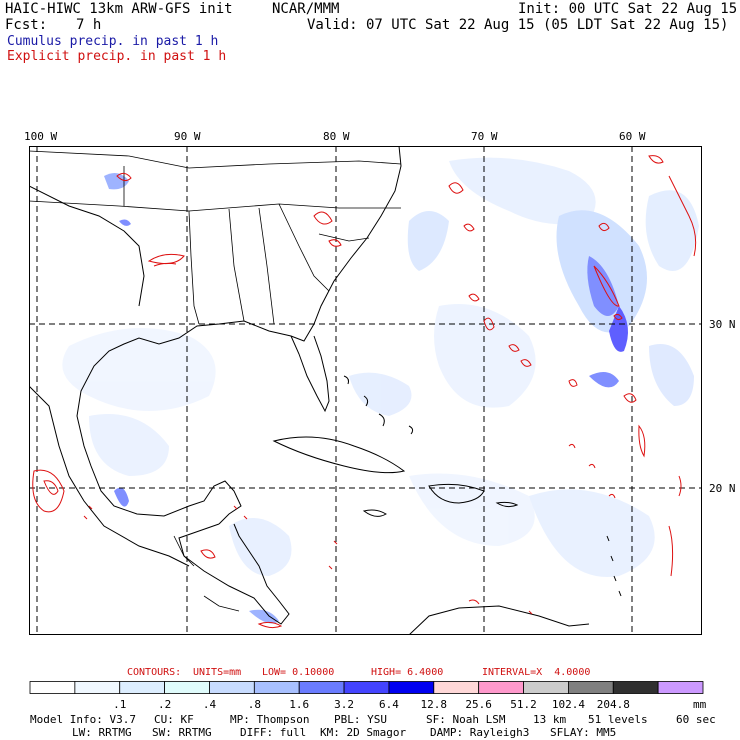 Image resolution: width=740 pixels, height=740 pixels. Describe the element at coordinates (618, 719) in the screenshot. I see `vertical-levels: 51 levels` at that location.